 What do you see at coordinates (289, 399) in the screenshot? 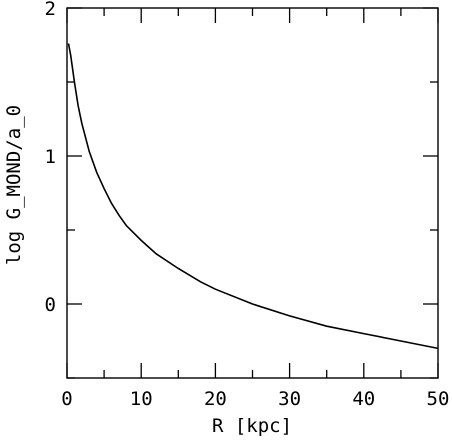
I see `x-tick-label: 30` at bounding box center [289, 399].